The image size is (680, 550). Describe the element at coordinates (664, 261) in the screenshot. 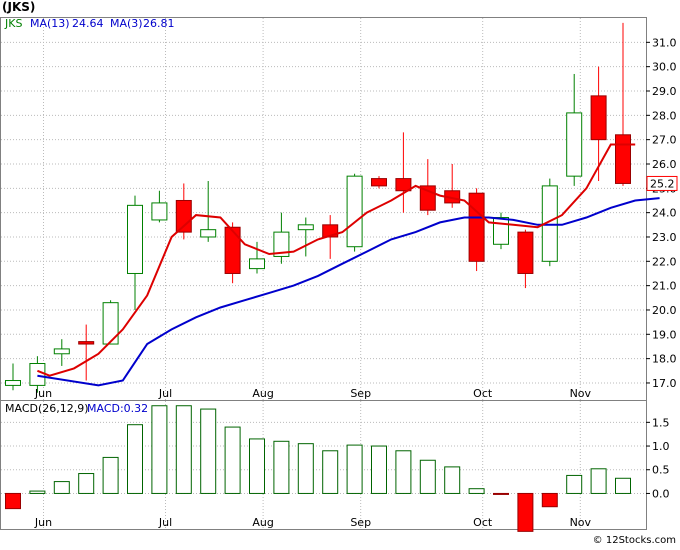

I see `price-tick-label: 22.0` at that location.